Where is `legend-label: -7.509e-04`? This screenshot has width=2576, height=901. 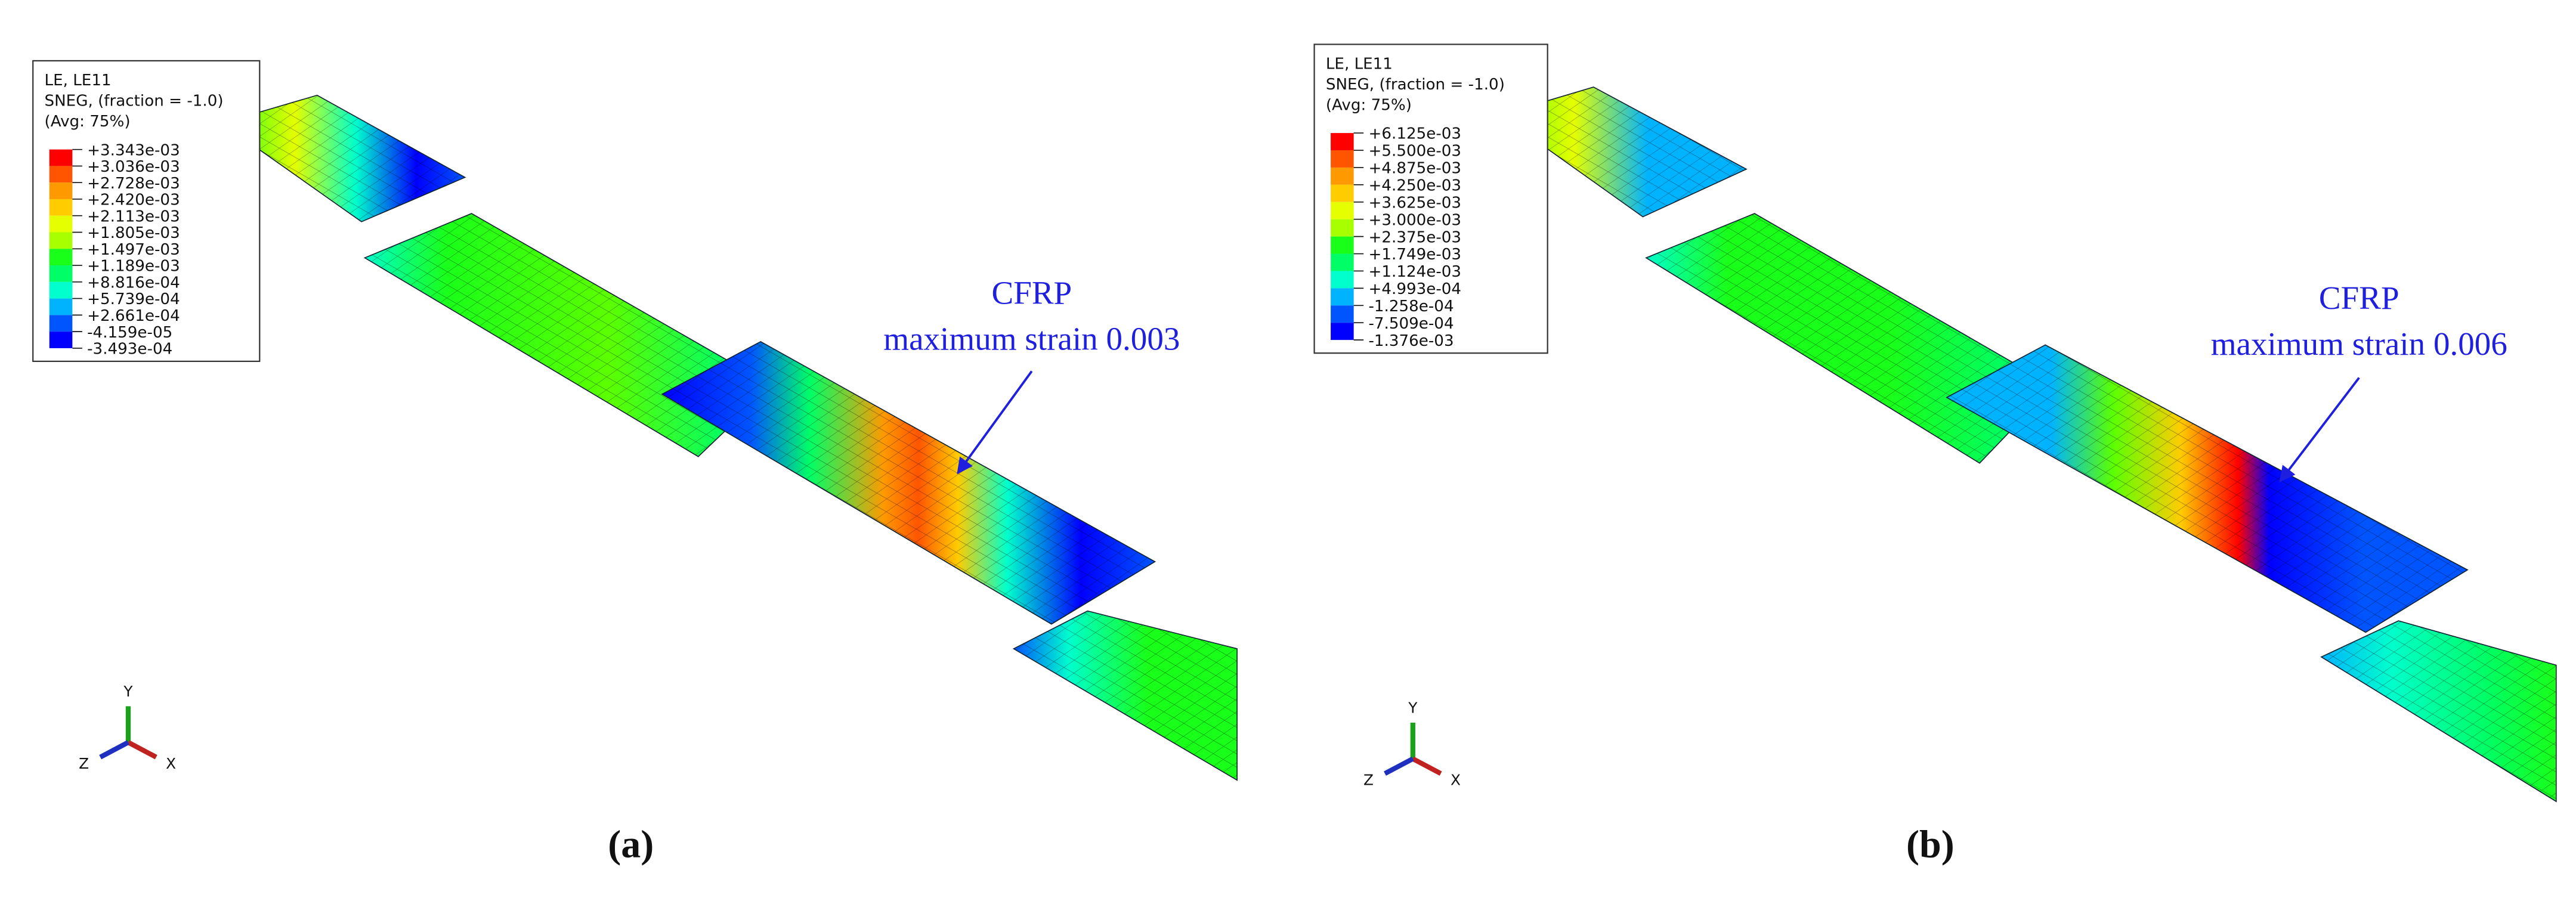 legend-label: -7.509e-04 is located at coordinates (1411, 324).